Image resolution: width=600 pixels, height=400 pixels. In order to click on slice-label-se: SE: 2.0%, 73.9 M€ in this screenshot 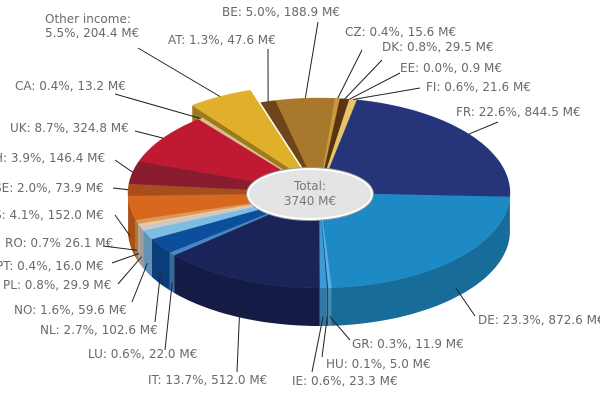, I will do `click(52, 188)`.